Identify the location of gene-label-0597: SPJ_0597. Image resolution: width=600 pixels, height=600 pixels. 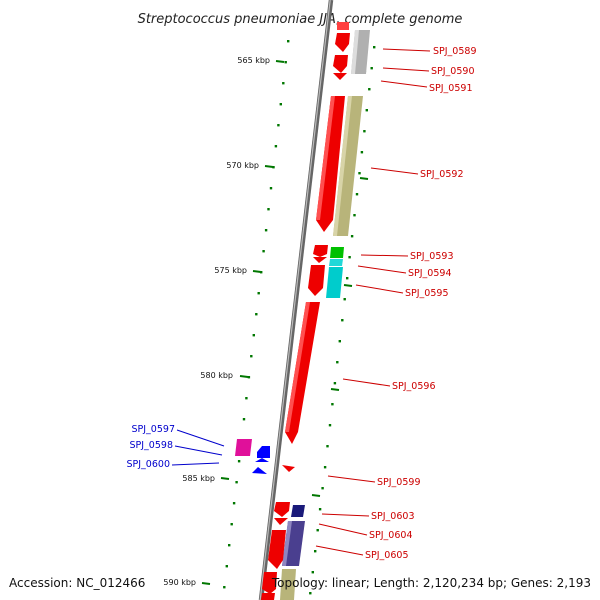
(154, 429).